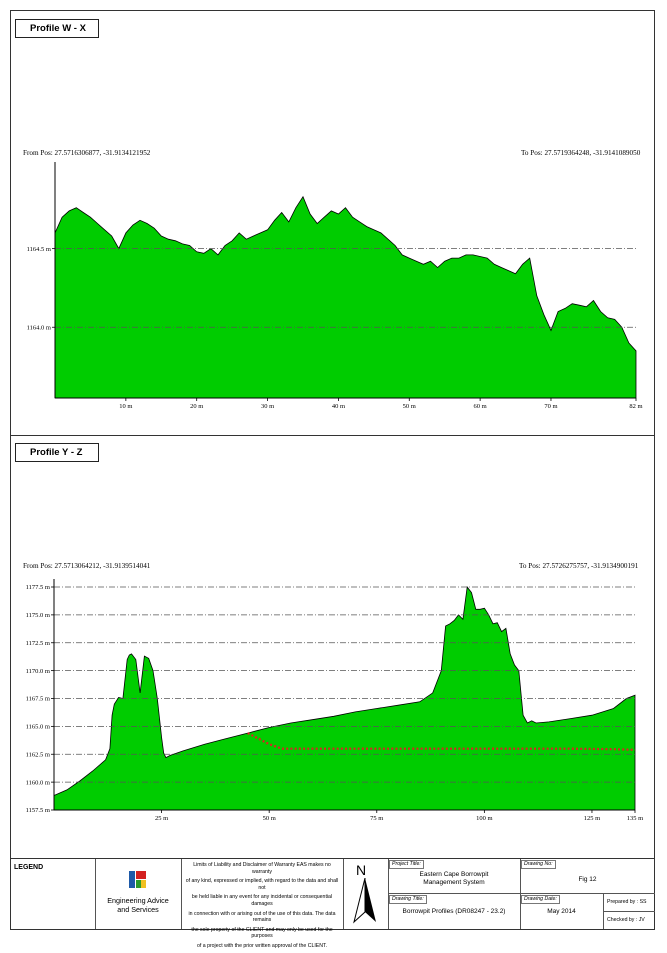 The image size is (667, 953). What do you see at coordinates (125, 406) in the screenshot?
I see `x-tick-label: 10 m` at bounding box center [125, 406].